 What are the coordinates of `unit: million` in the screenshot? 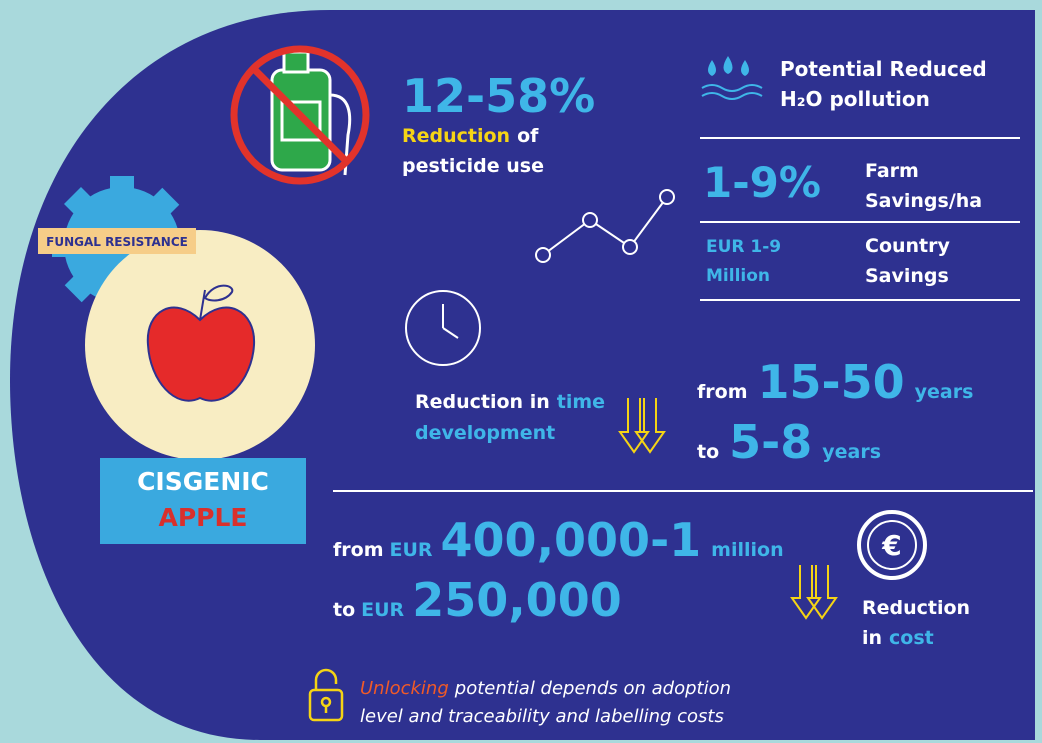 It's located at (747, 550).